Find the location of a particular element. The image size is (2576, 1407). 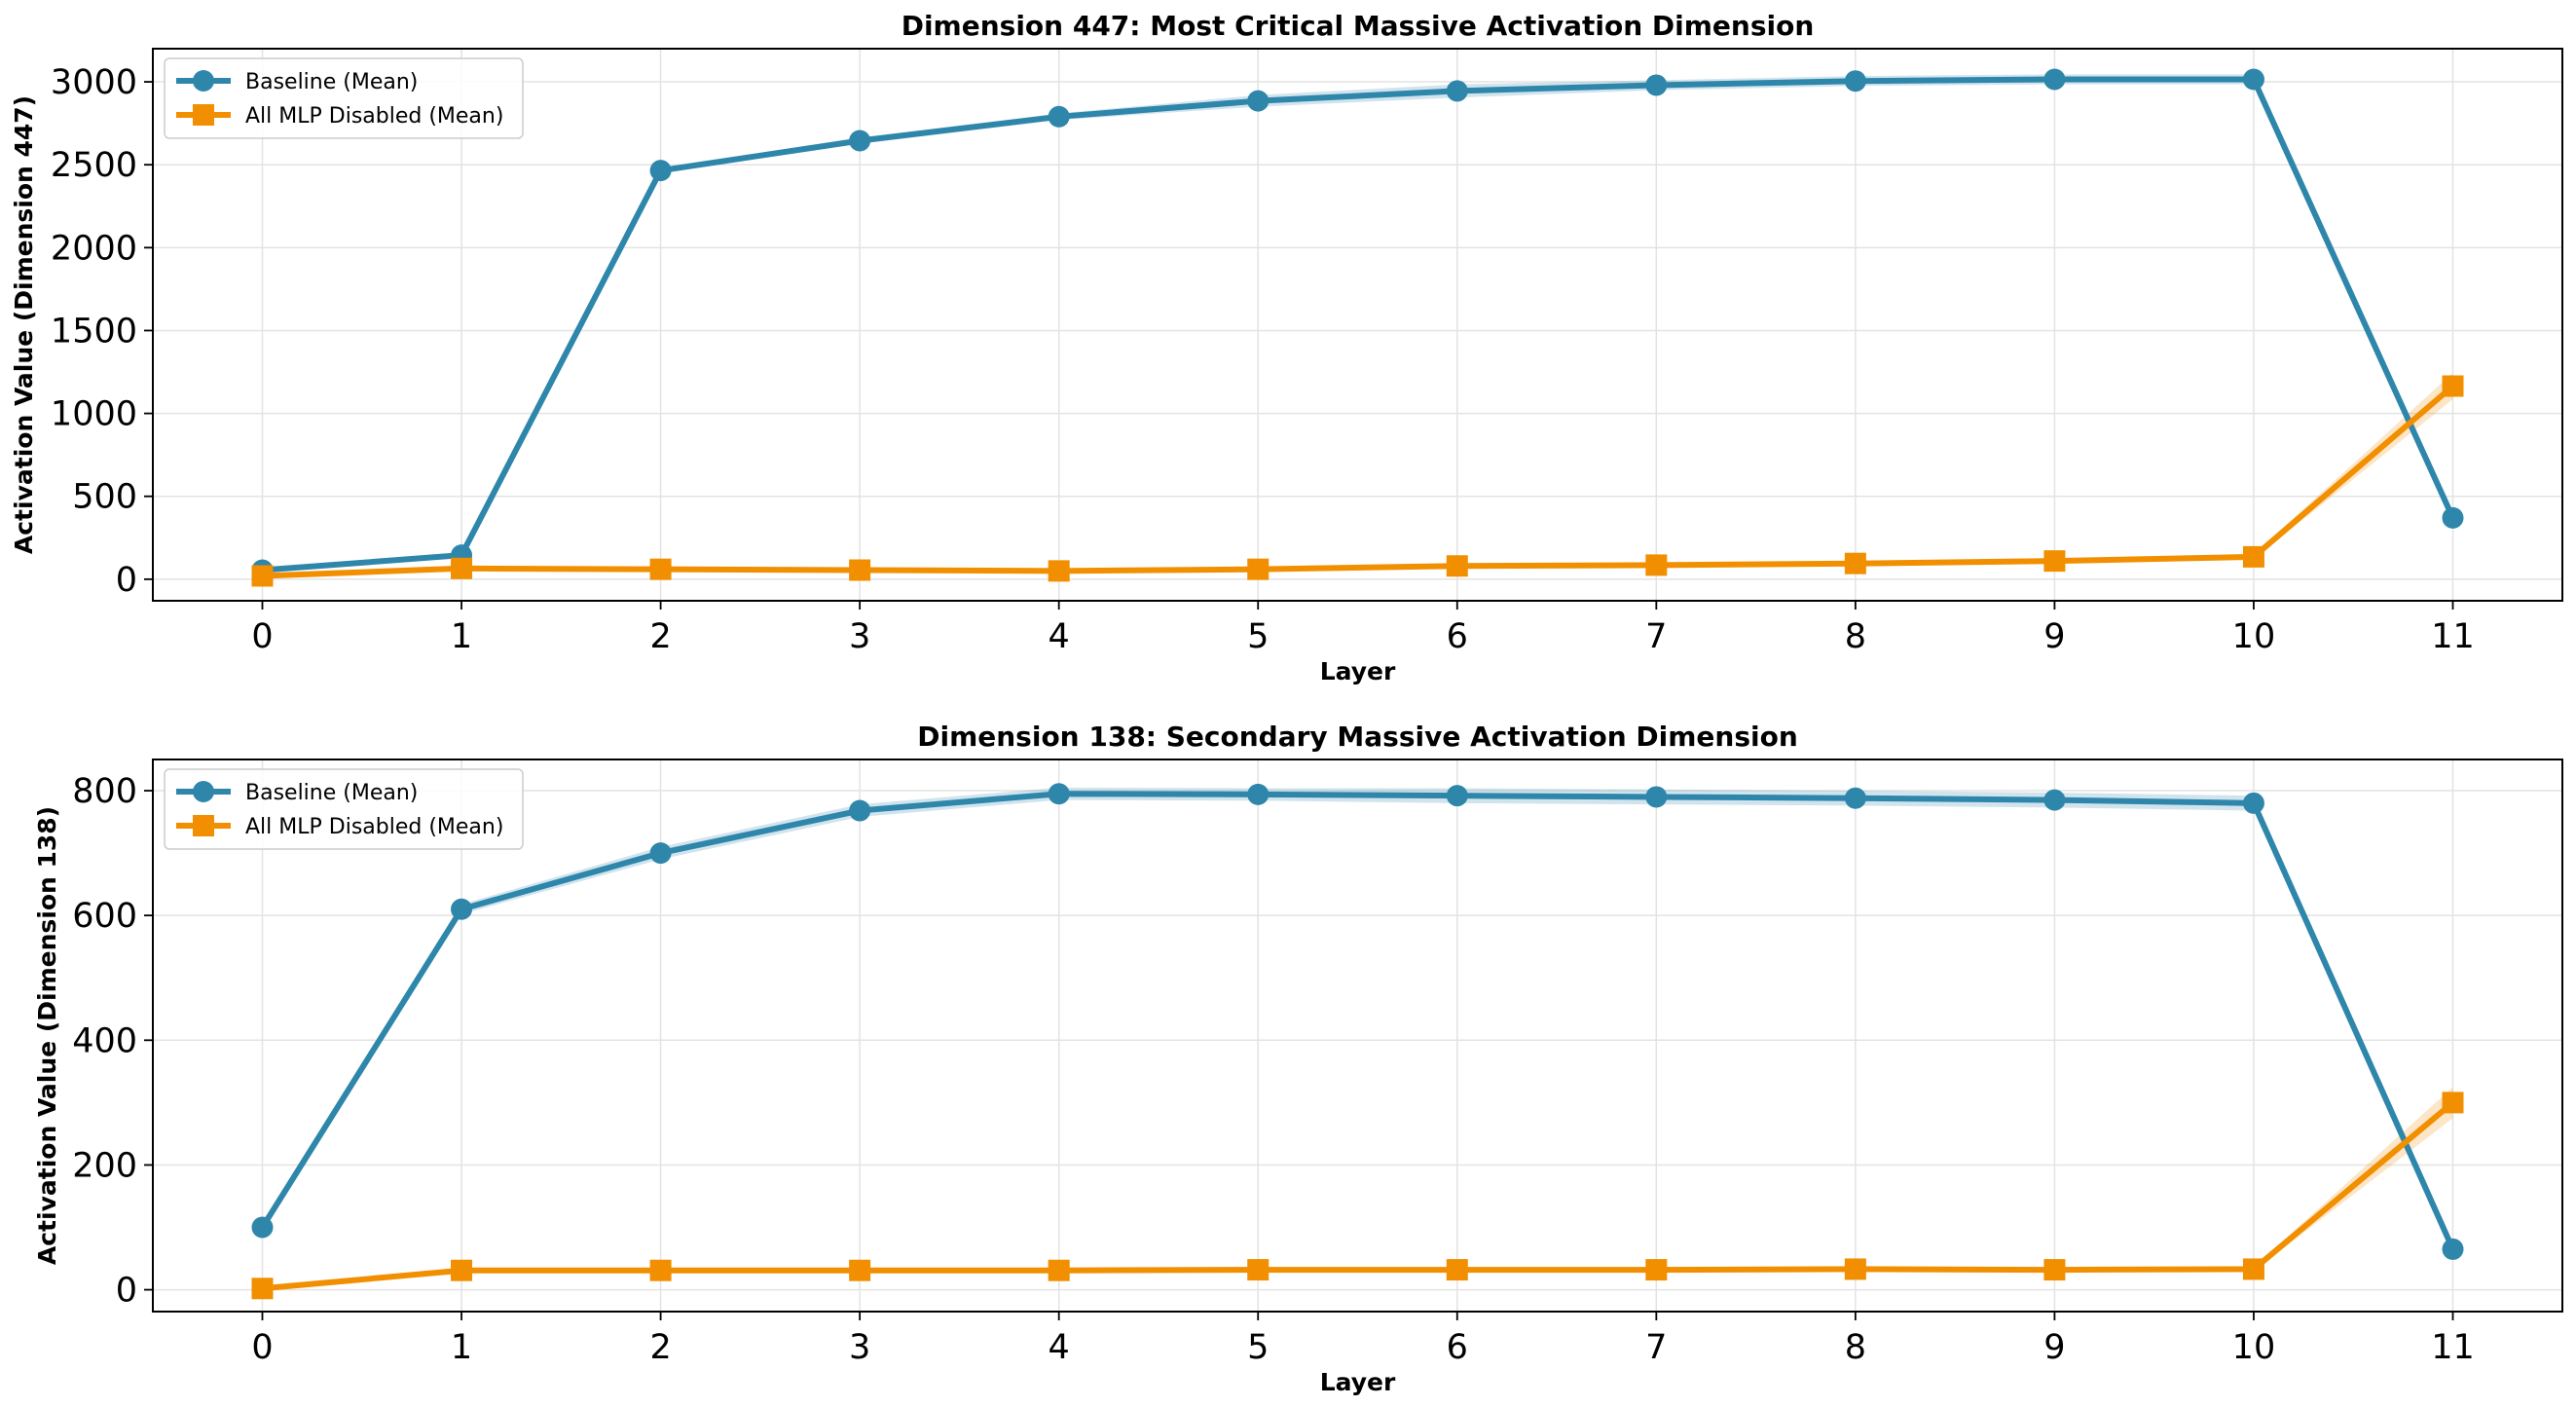

y-tick-label: 1500 is located at coordinates (94, 331).